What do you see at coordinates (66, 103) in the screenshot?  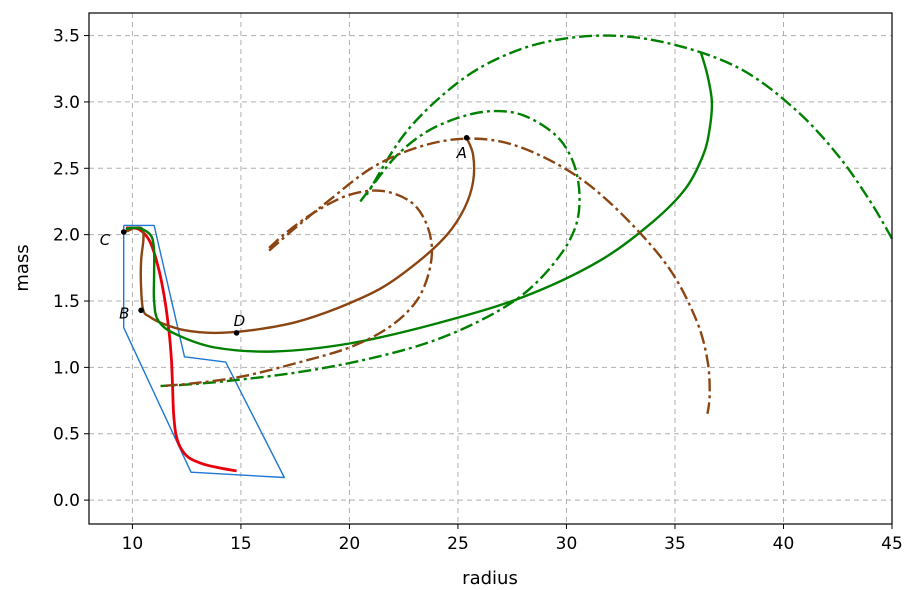 I see `y-tick-label: 3.0` at bounding box center [66, 103].